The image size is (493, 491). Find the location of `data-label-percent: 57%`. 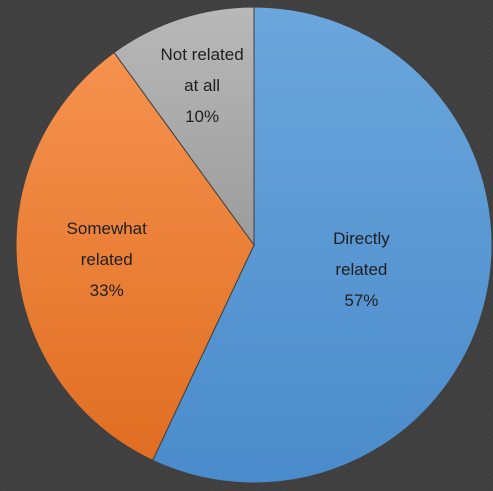

data-label-percent: 57% is located at coordinates (361, 300).